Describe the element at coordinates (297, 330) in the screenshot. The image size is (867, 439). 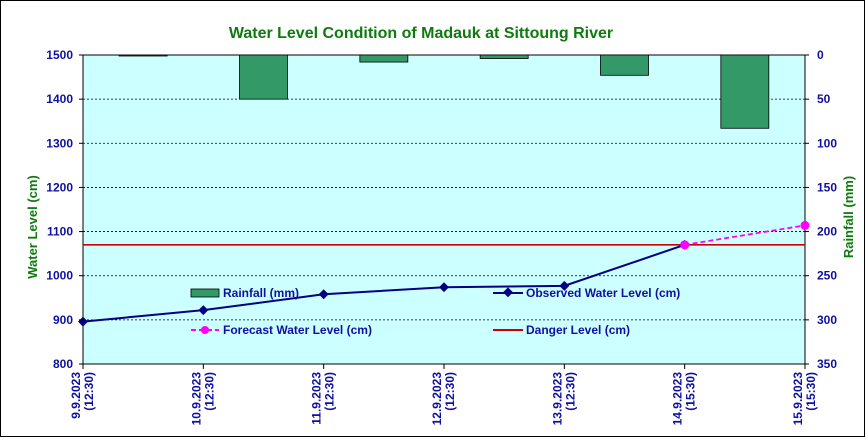
I see `legend-forecast-label: Forecast Water Level (cm)` at that location.